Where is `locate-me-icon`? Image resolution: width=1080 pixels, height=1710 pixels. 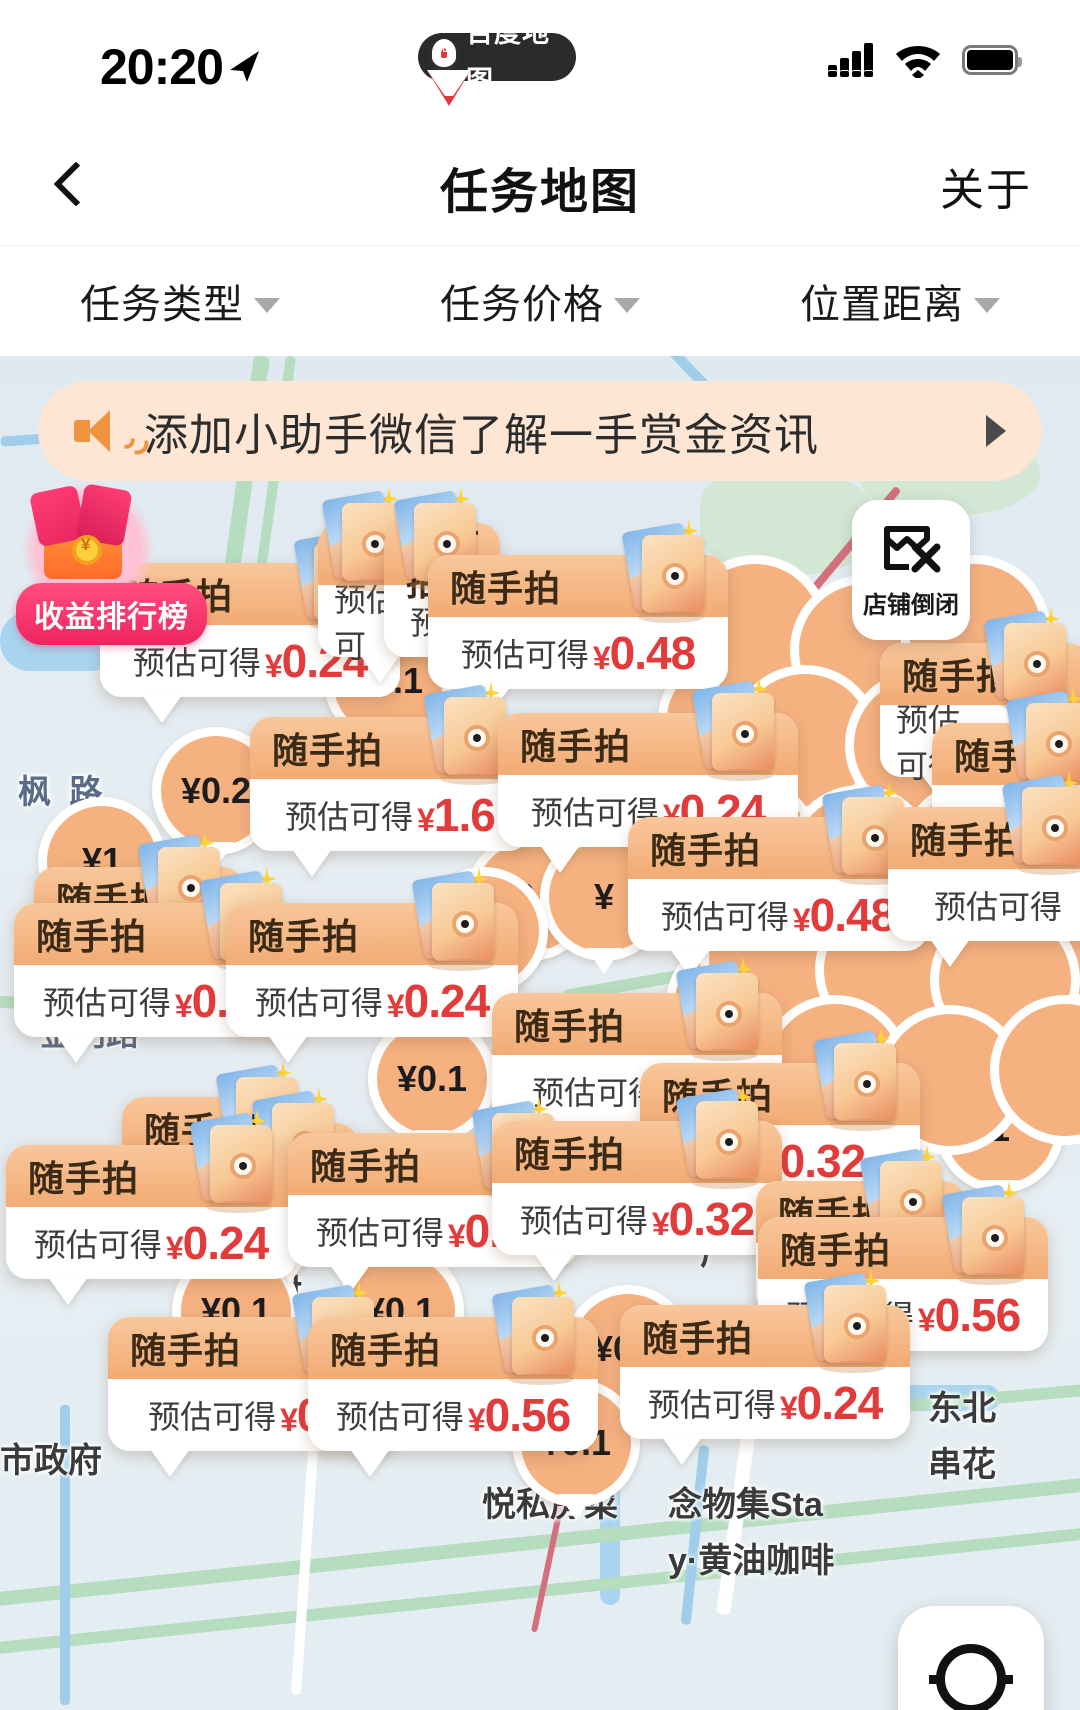 locate-me-icon is located at coordinates (971, 1677).